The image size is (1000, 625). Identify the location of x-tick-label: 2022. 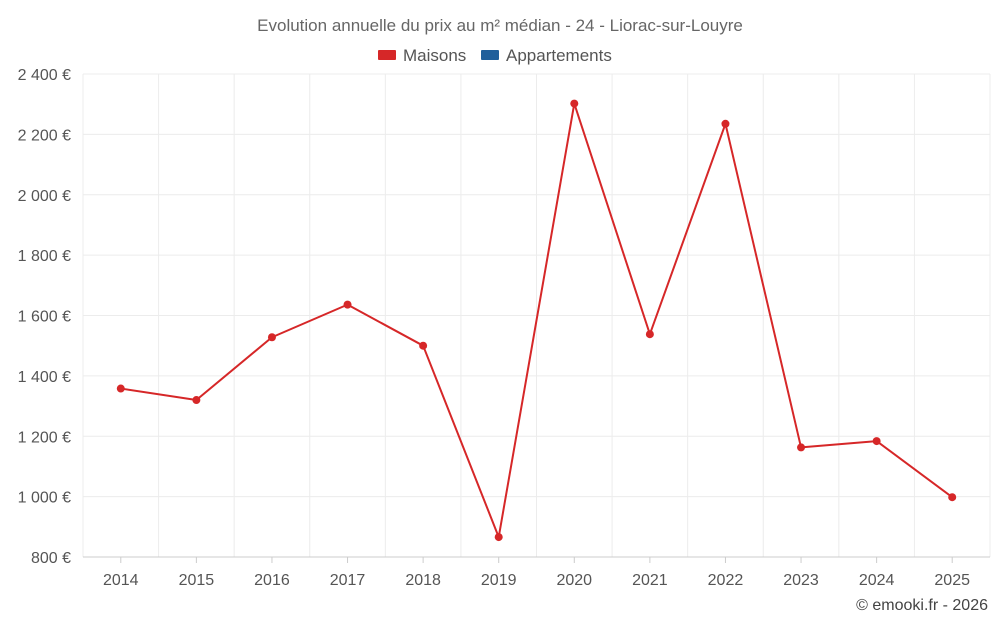
(726, 580).